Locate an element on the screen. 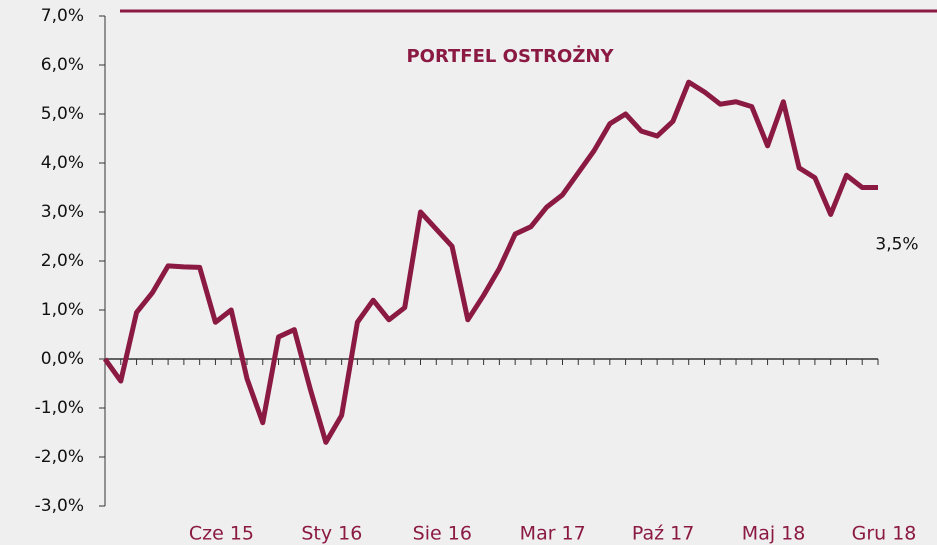 The height and width of the screenshot is (545, 937). x-tick-label: Cze 15 is located at coordinates (221, 534).